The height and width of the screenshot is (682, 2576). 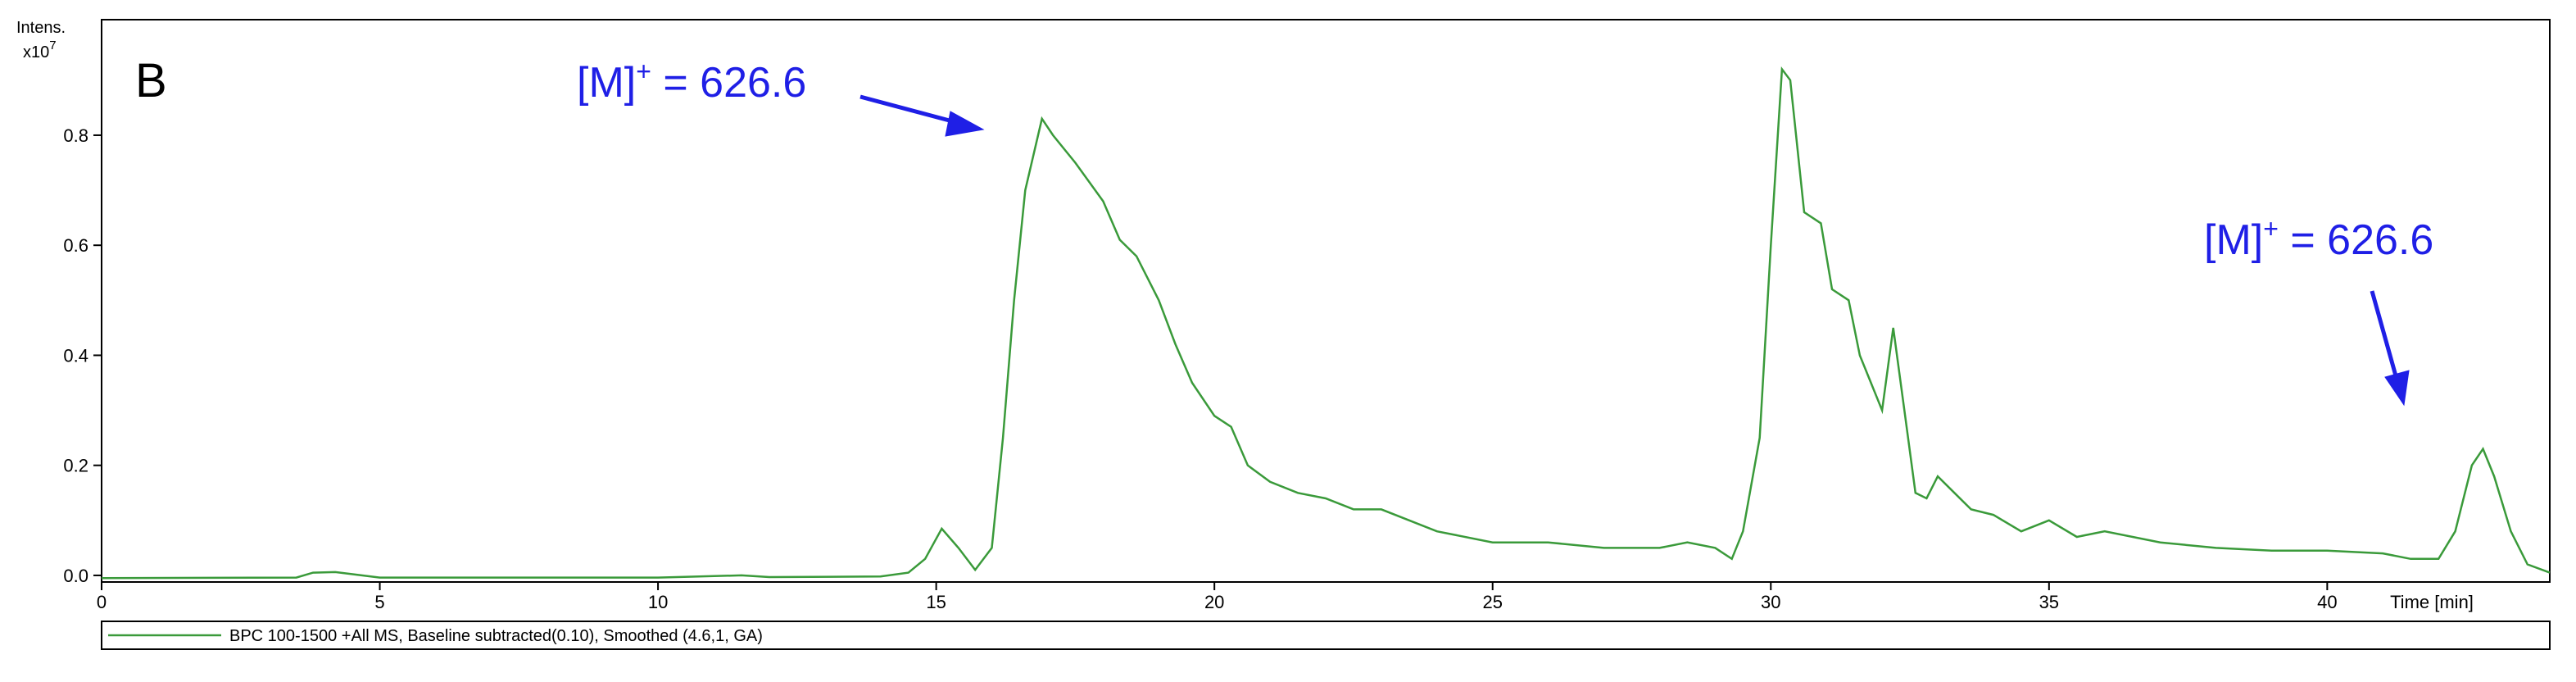 I want to click on x-tick-label: 25, so click(x=1492, y=602).